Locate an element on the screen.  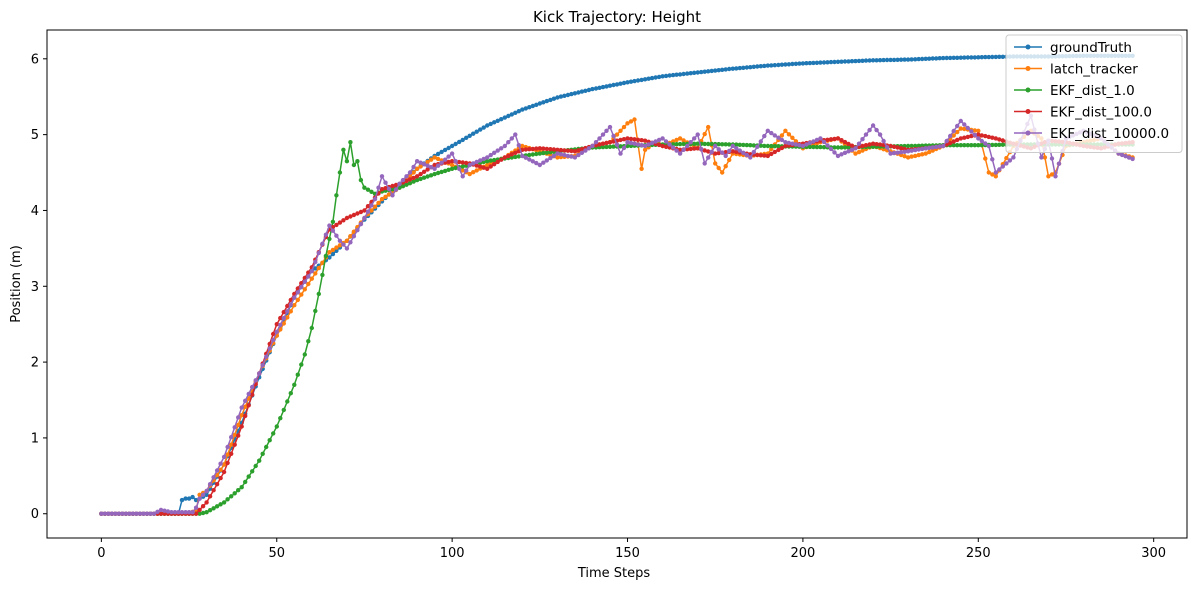
legend-swatch-marker is located at coordinates (1028, 47).